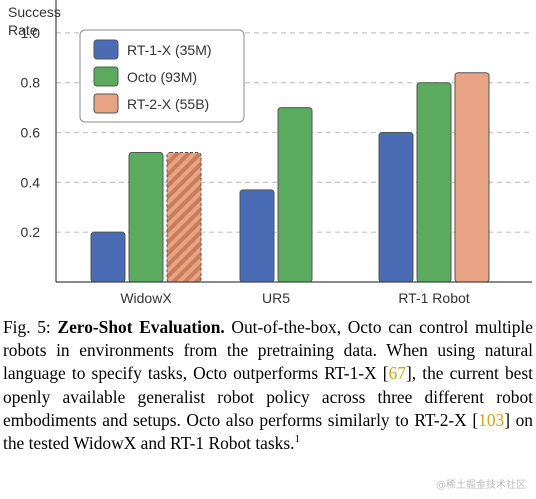 This screenshot has width=536, height=499. I want to click on y-axis-label: Success, so click(34, 12).